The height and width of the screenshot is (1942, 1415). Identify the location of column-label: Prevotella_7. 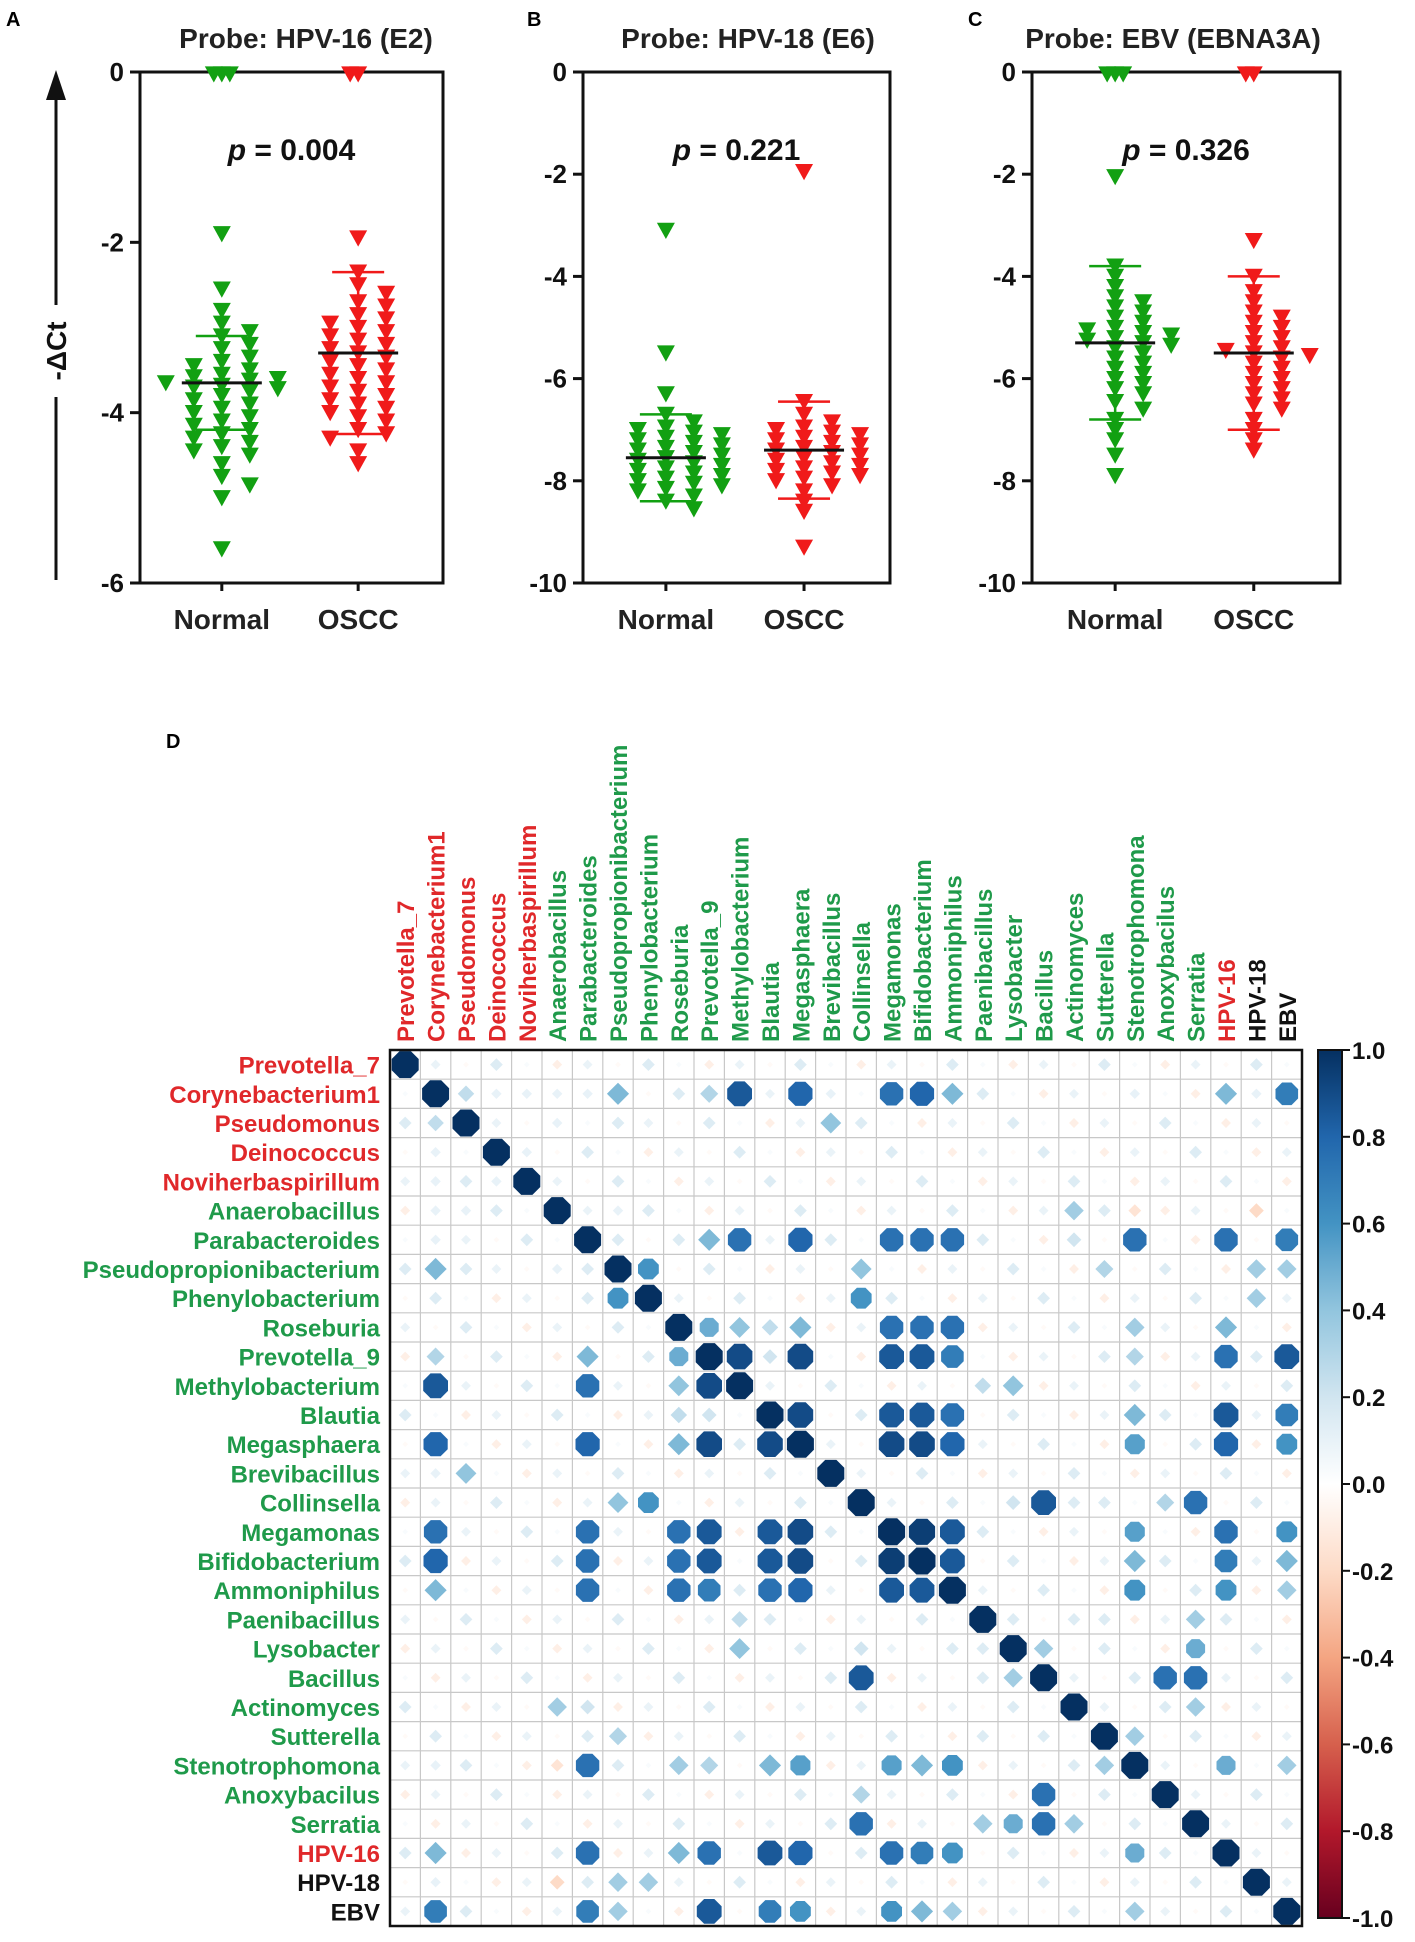
(406, 971).